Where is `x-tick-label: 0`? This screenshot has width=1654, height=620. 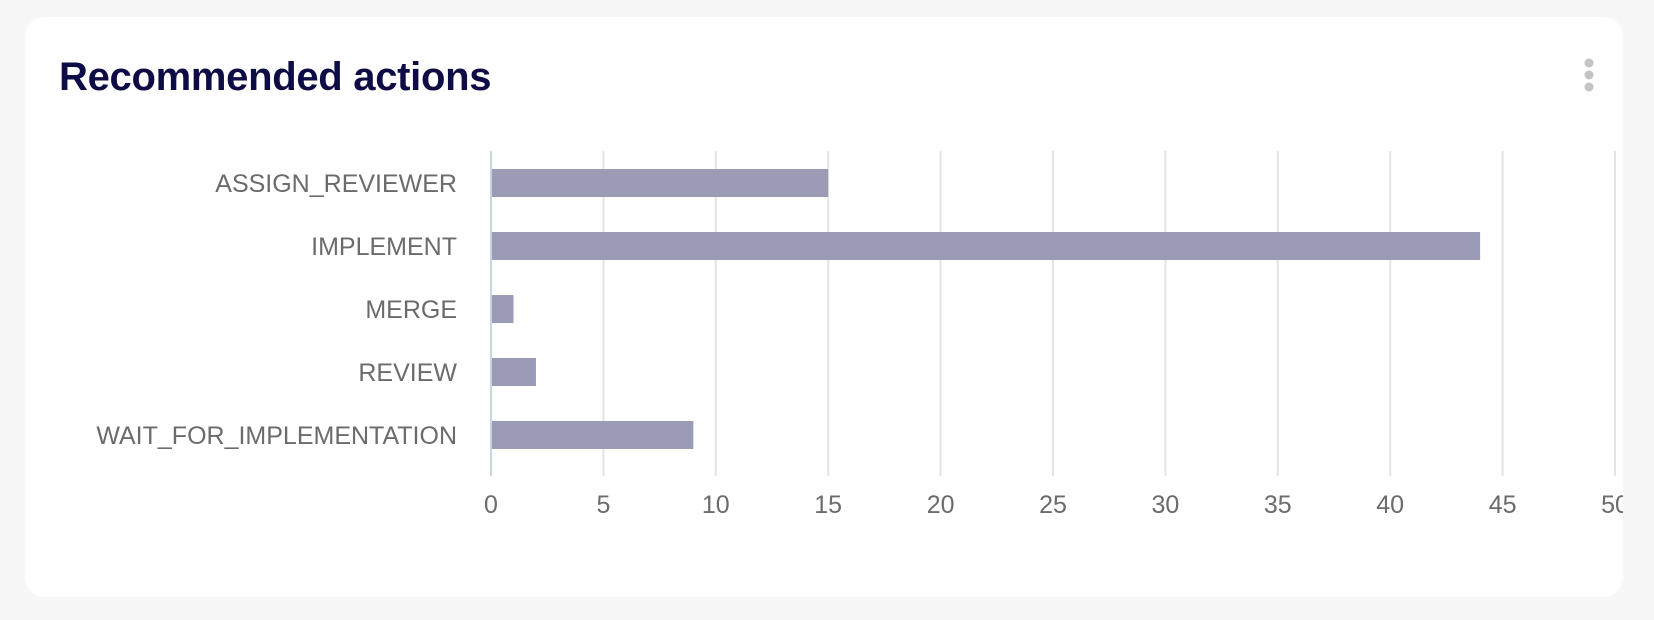 x-tick-label: 0 is located at coordinates (491, 505).